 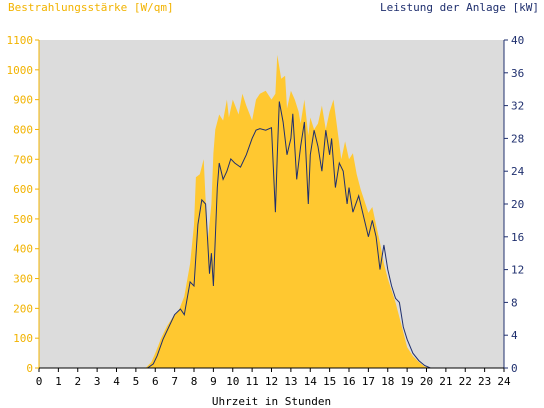 I want to click on x-tick-label: 5, so click(x=136, y=381).